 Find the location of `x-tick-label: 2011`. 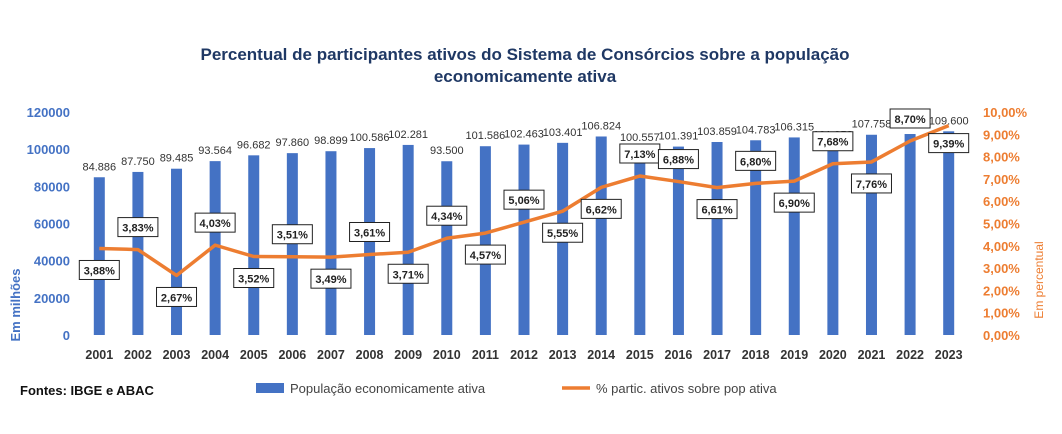

x-tick-label: 2011 is located at coordinates (485, 355).